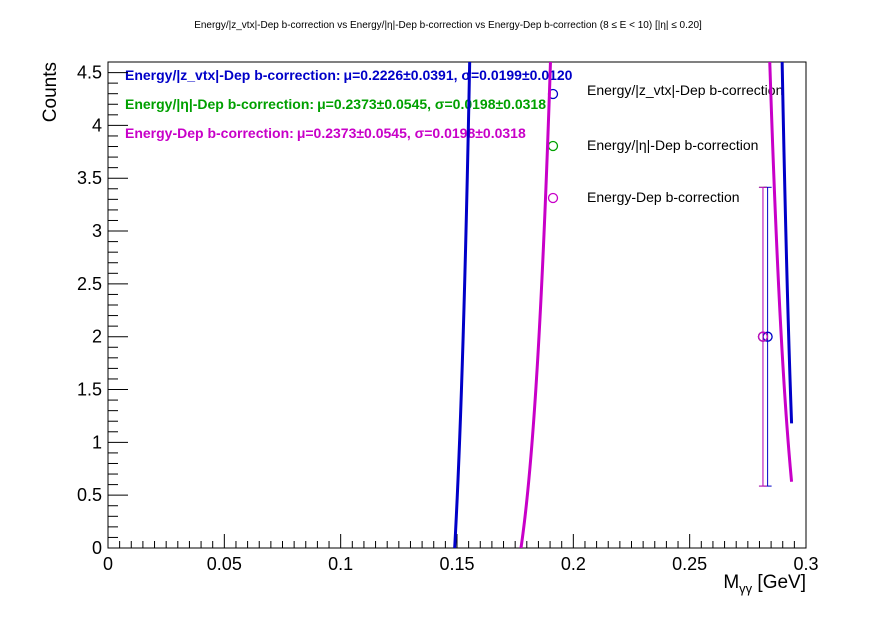  What do you see at coordinates (672, 145) in the screenshot?
I see `legend-entry-eta: Energy/|η|-Dep b-correction` at bounding box center [672, 145].